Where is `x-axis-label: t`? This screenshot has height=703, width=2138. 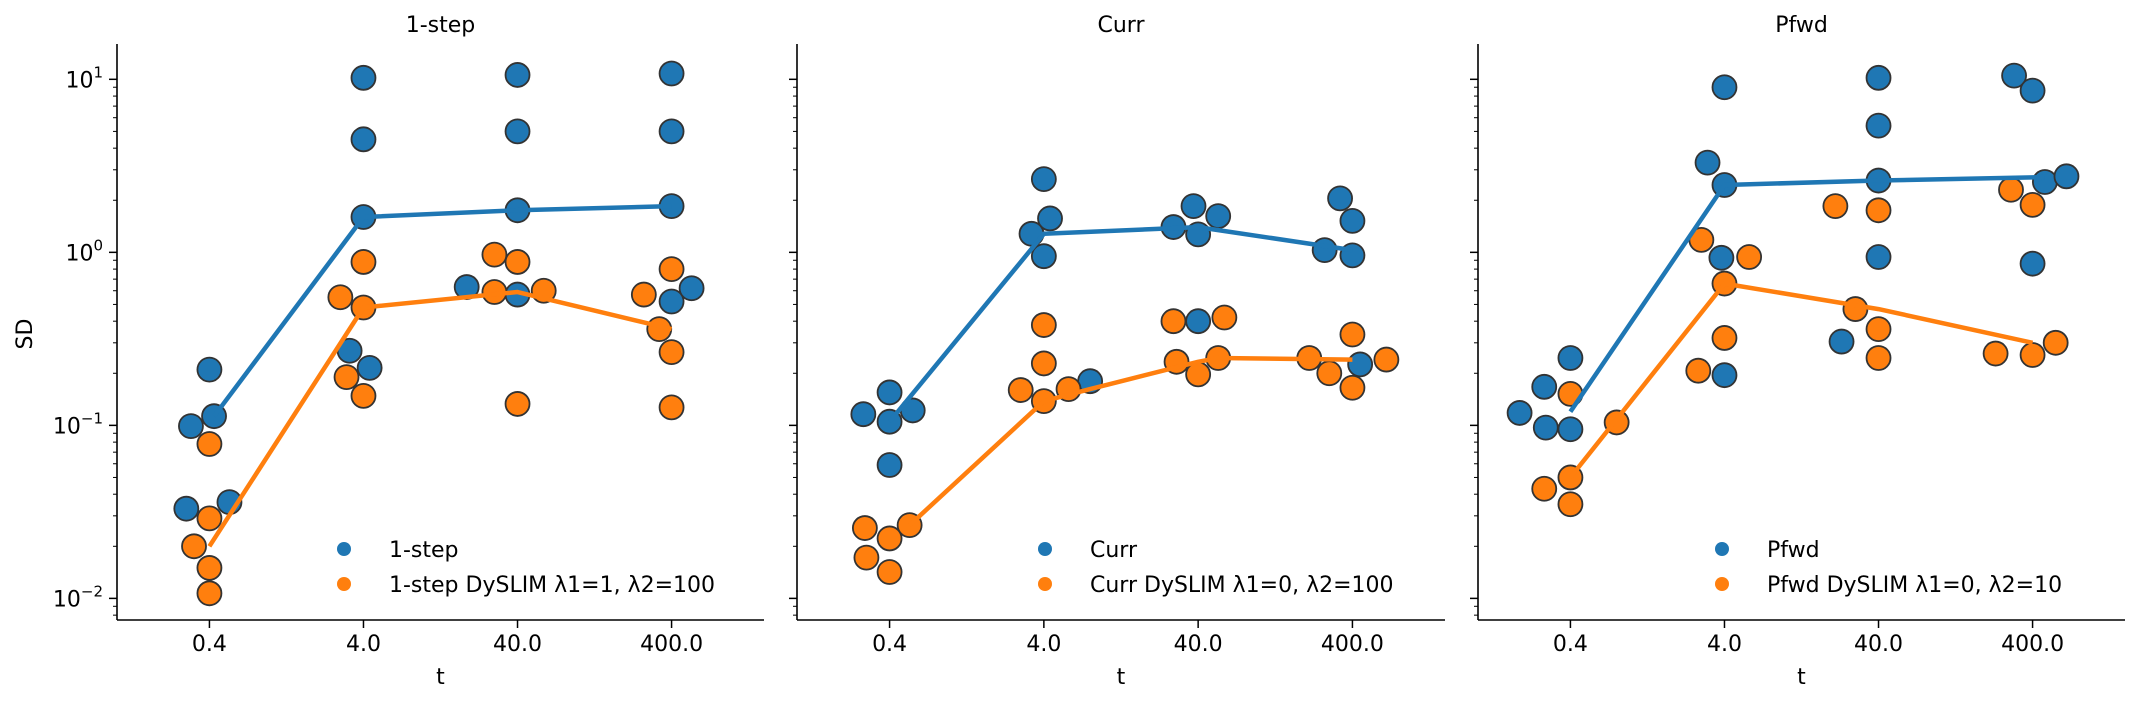
x-axis-label: t is located at coordinates (1121, 677).